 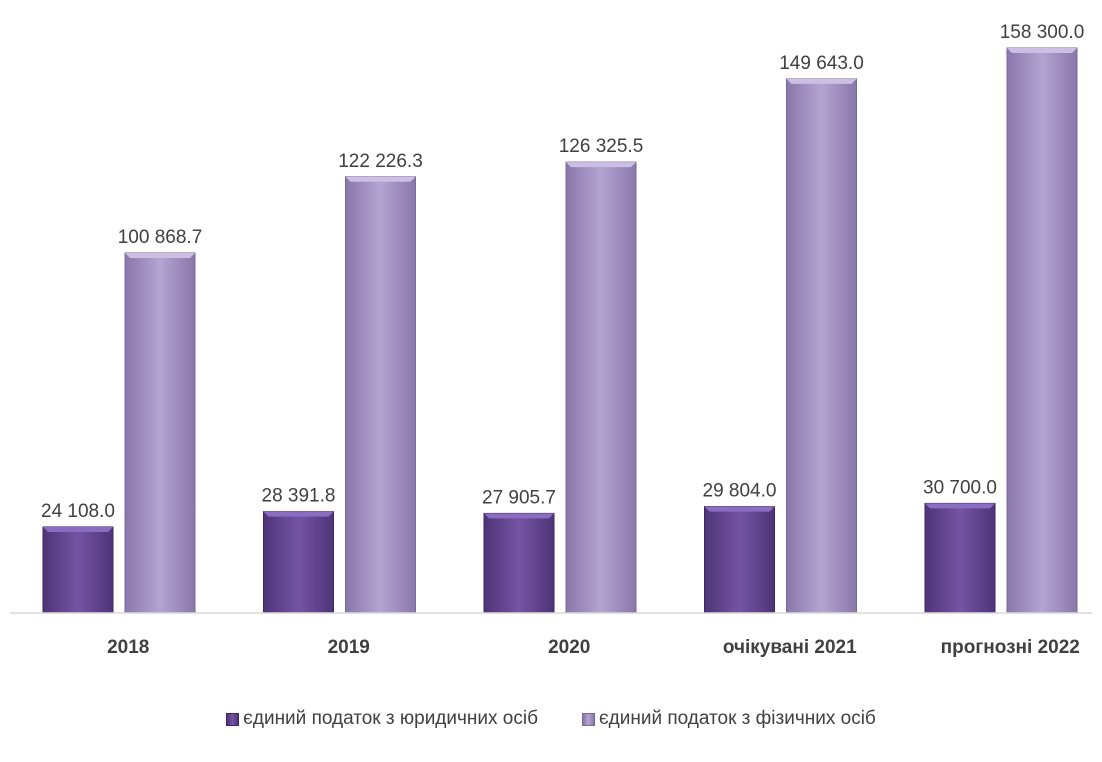 I want to click on data-label-s1-4: 158 300.0, so click(x=1042, y=32).